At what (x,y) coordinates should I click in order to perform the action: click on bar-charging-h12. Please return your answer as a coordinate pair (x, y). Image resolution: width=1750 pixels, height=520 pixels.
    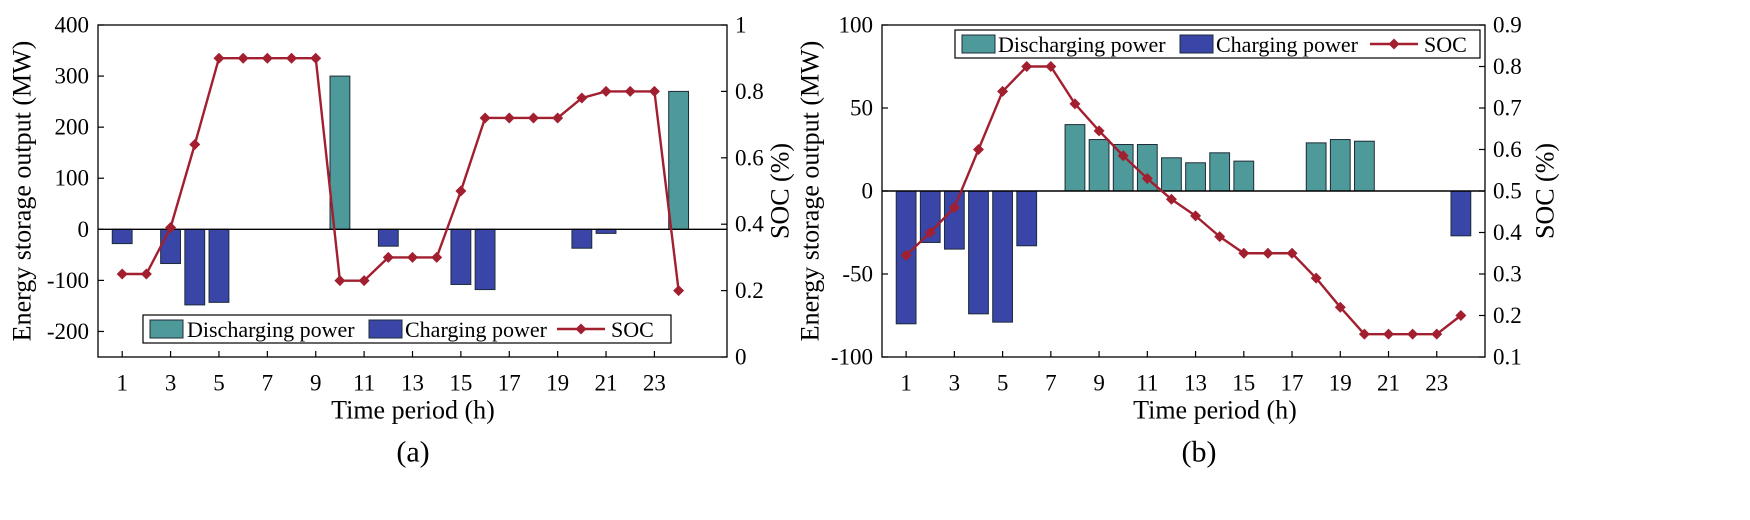
    Looking at the image, I should click on (388, 237).